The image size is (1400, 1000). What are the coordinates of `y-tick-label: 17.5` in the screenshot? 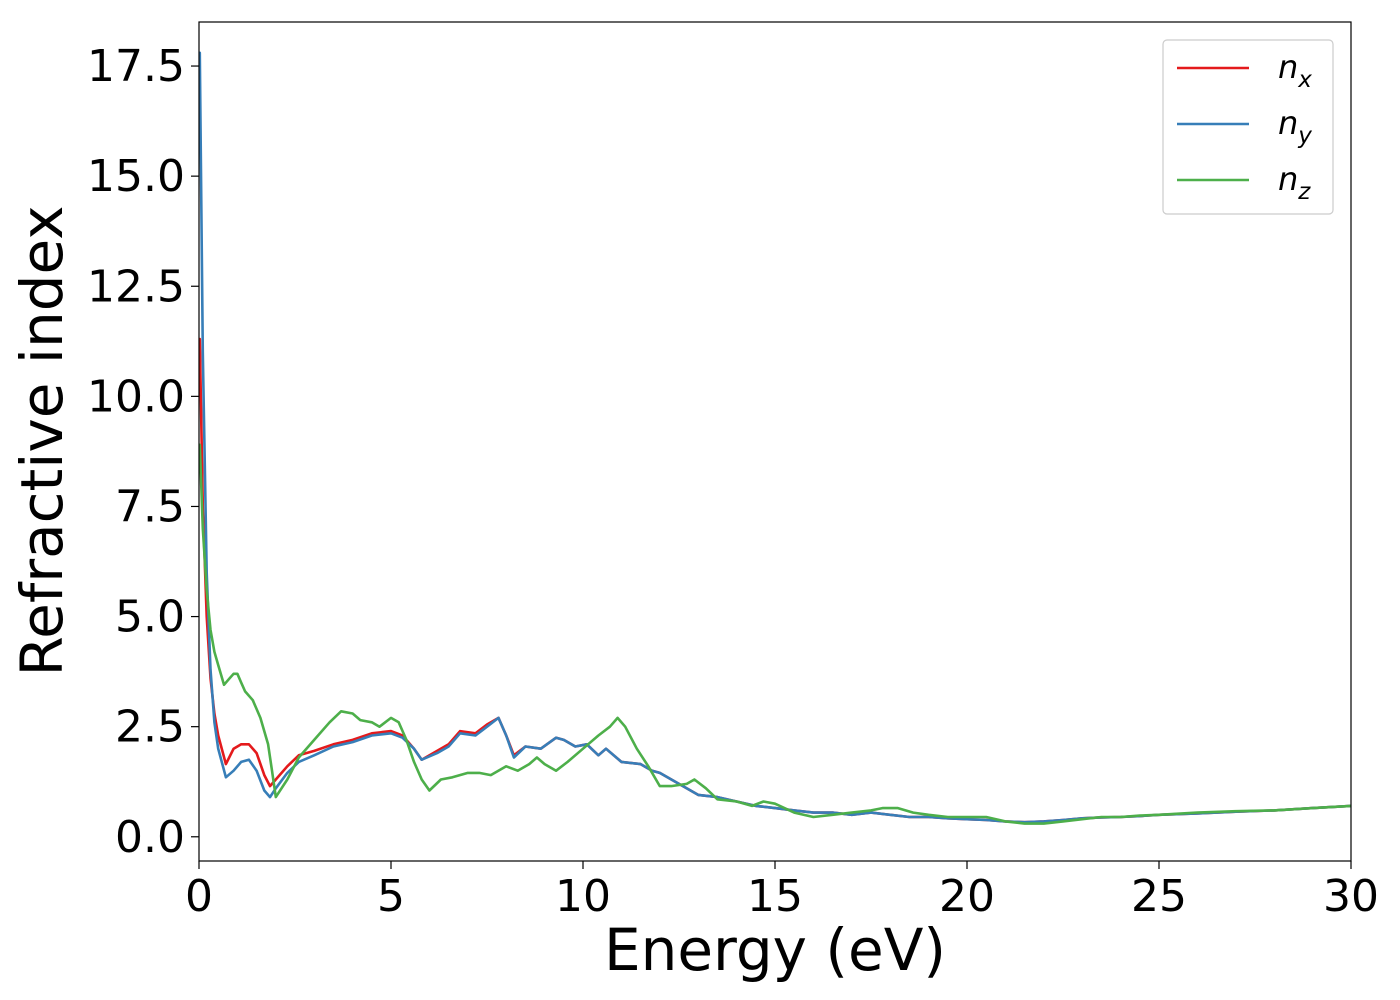 It's located at (136, 66).